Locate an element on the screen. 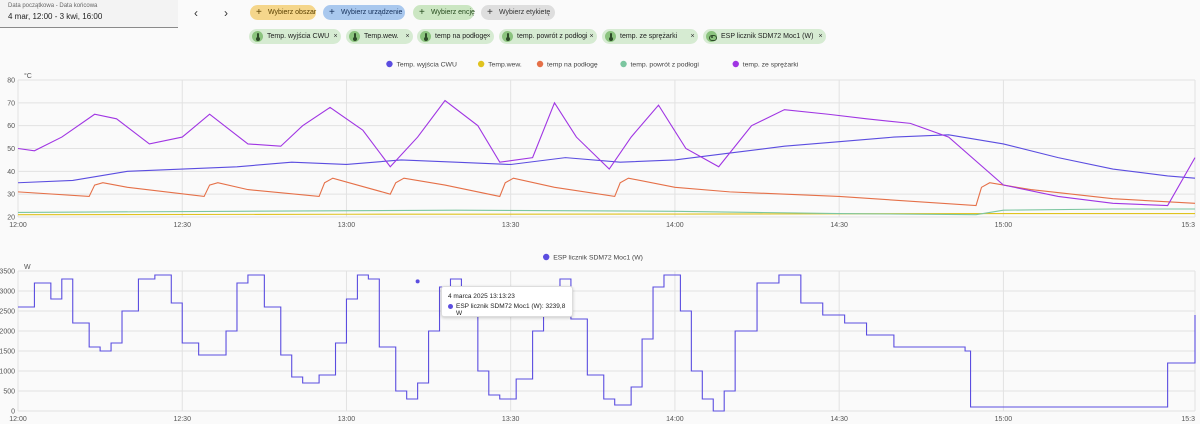 The width and height of the screenshot is (1200, 424). y-tick-label: 3500 is located at coordinates (7, 272).